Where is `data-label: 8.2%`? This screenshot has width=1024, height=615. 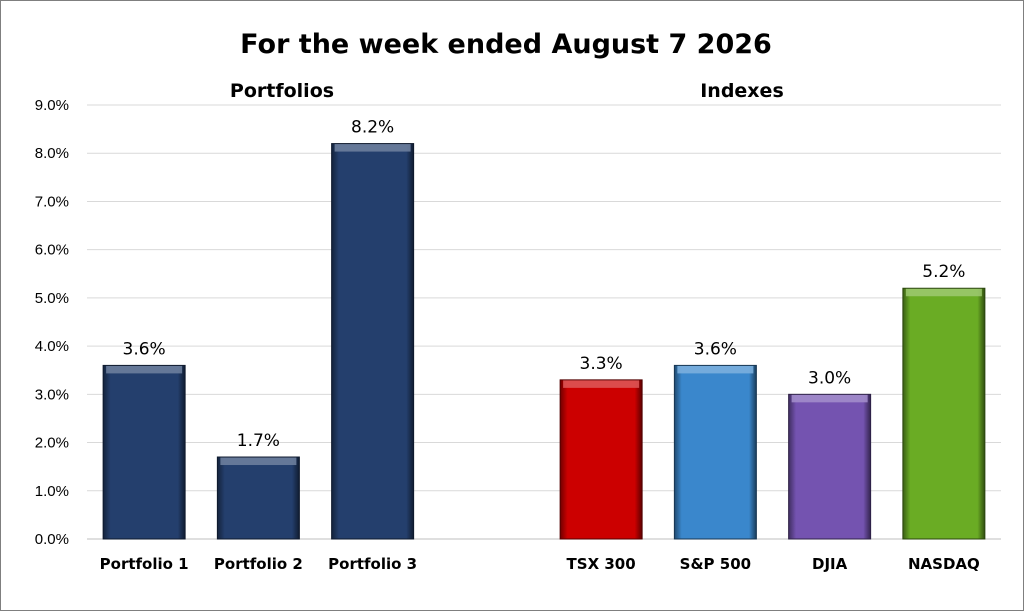
data-label: 8.2% is located at coordinates (372, 128).